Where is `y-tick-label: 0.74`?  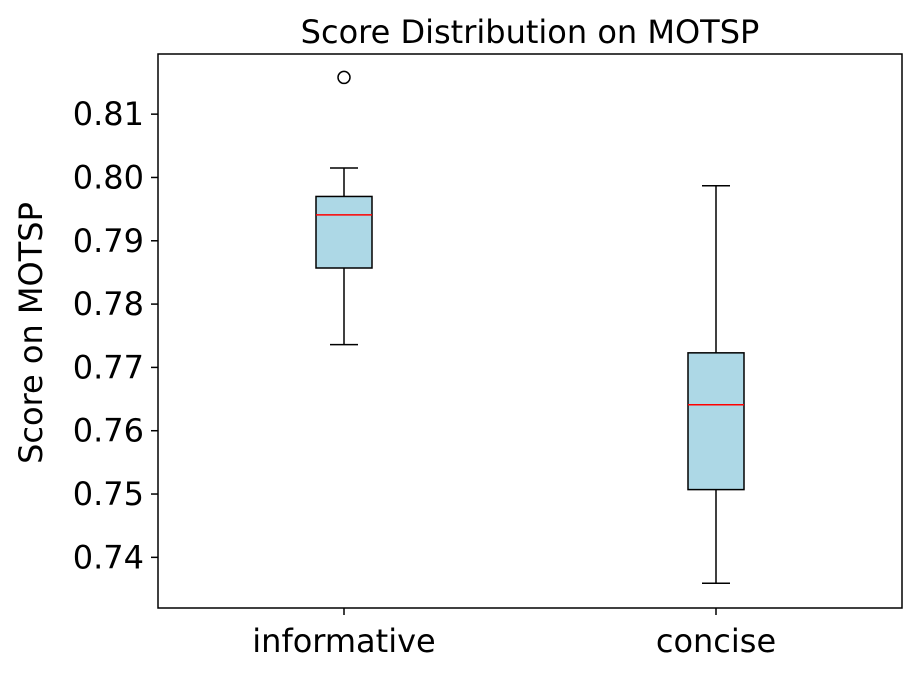
y-tick-label: 0.74 is located at coordinates (108, 557).